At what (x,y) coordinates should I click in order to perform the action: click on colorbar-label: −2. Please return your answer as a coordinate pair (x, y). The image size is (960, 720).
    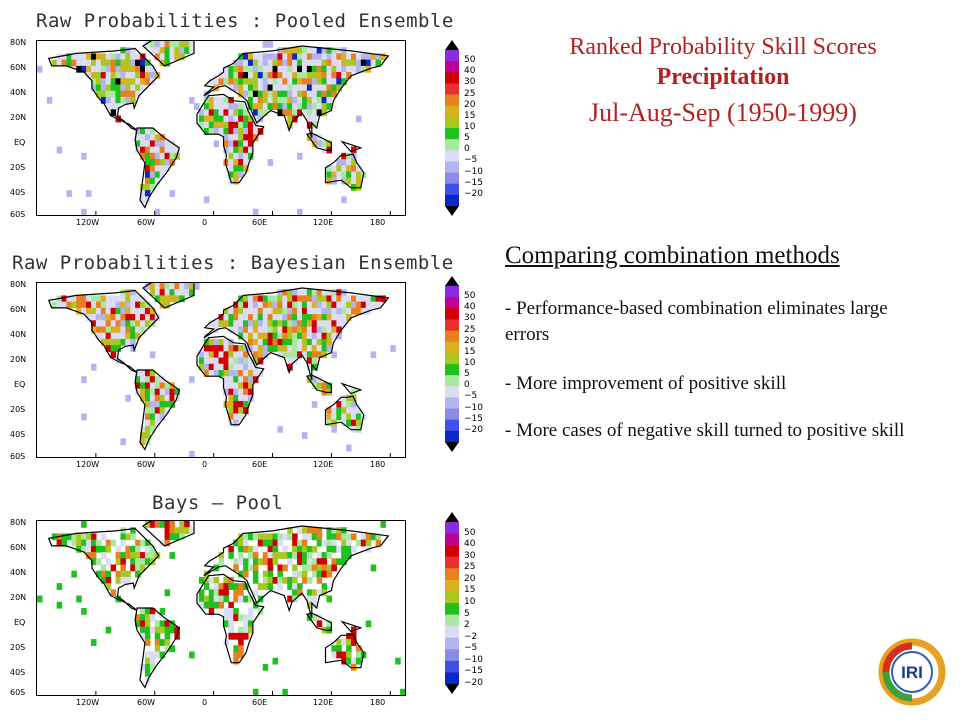
    Looking at the image, I should click on (471, 636).